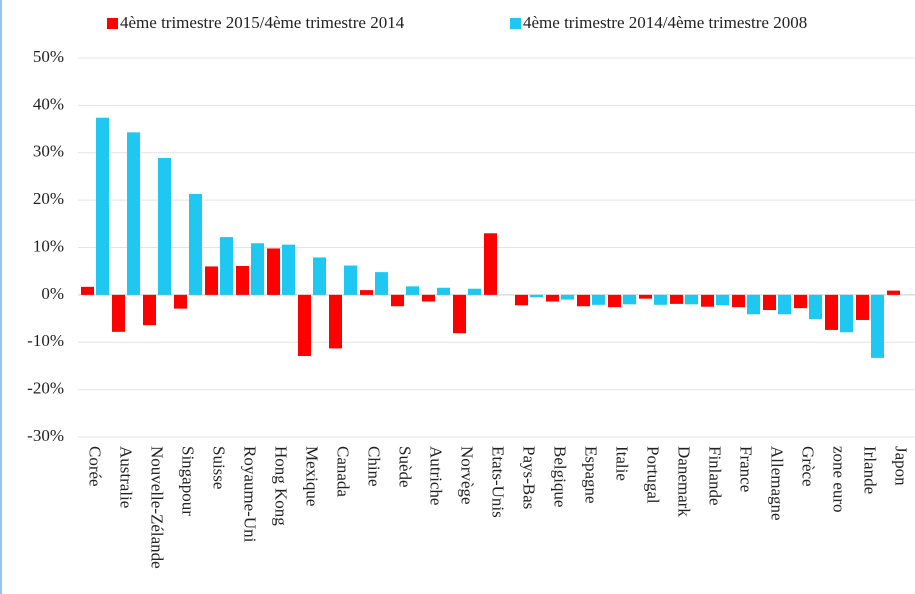  What do you see at coordinates (45, 340) in the screenshot?
I see `y-tick-label: -10%` at bounding box center [45, 340].